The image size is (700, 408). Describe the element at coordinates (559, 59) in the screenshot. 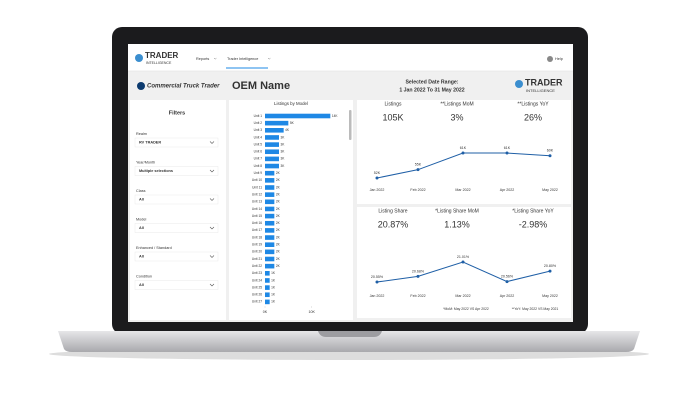

I see `help-link: Help` at that location.